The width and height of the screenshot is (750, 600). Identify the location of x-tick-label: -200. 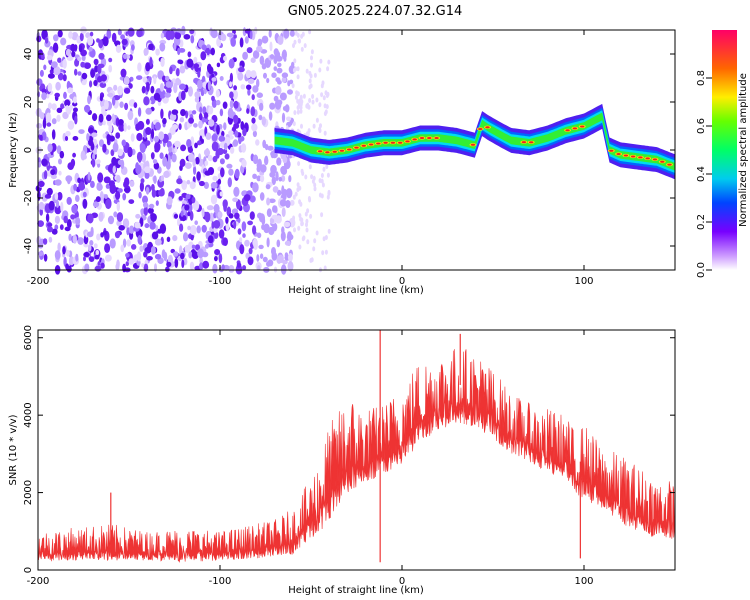
(38, 581).